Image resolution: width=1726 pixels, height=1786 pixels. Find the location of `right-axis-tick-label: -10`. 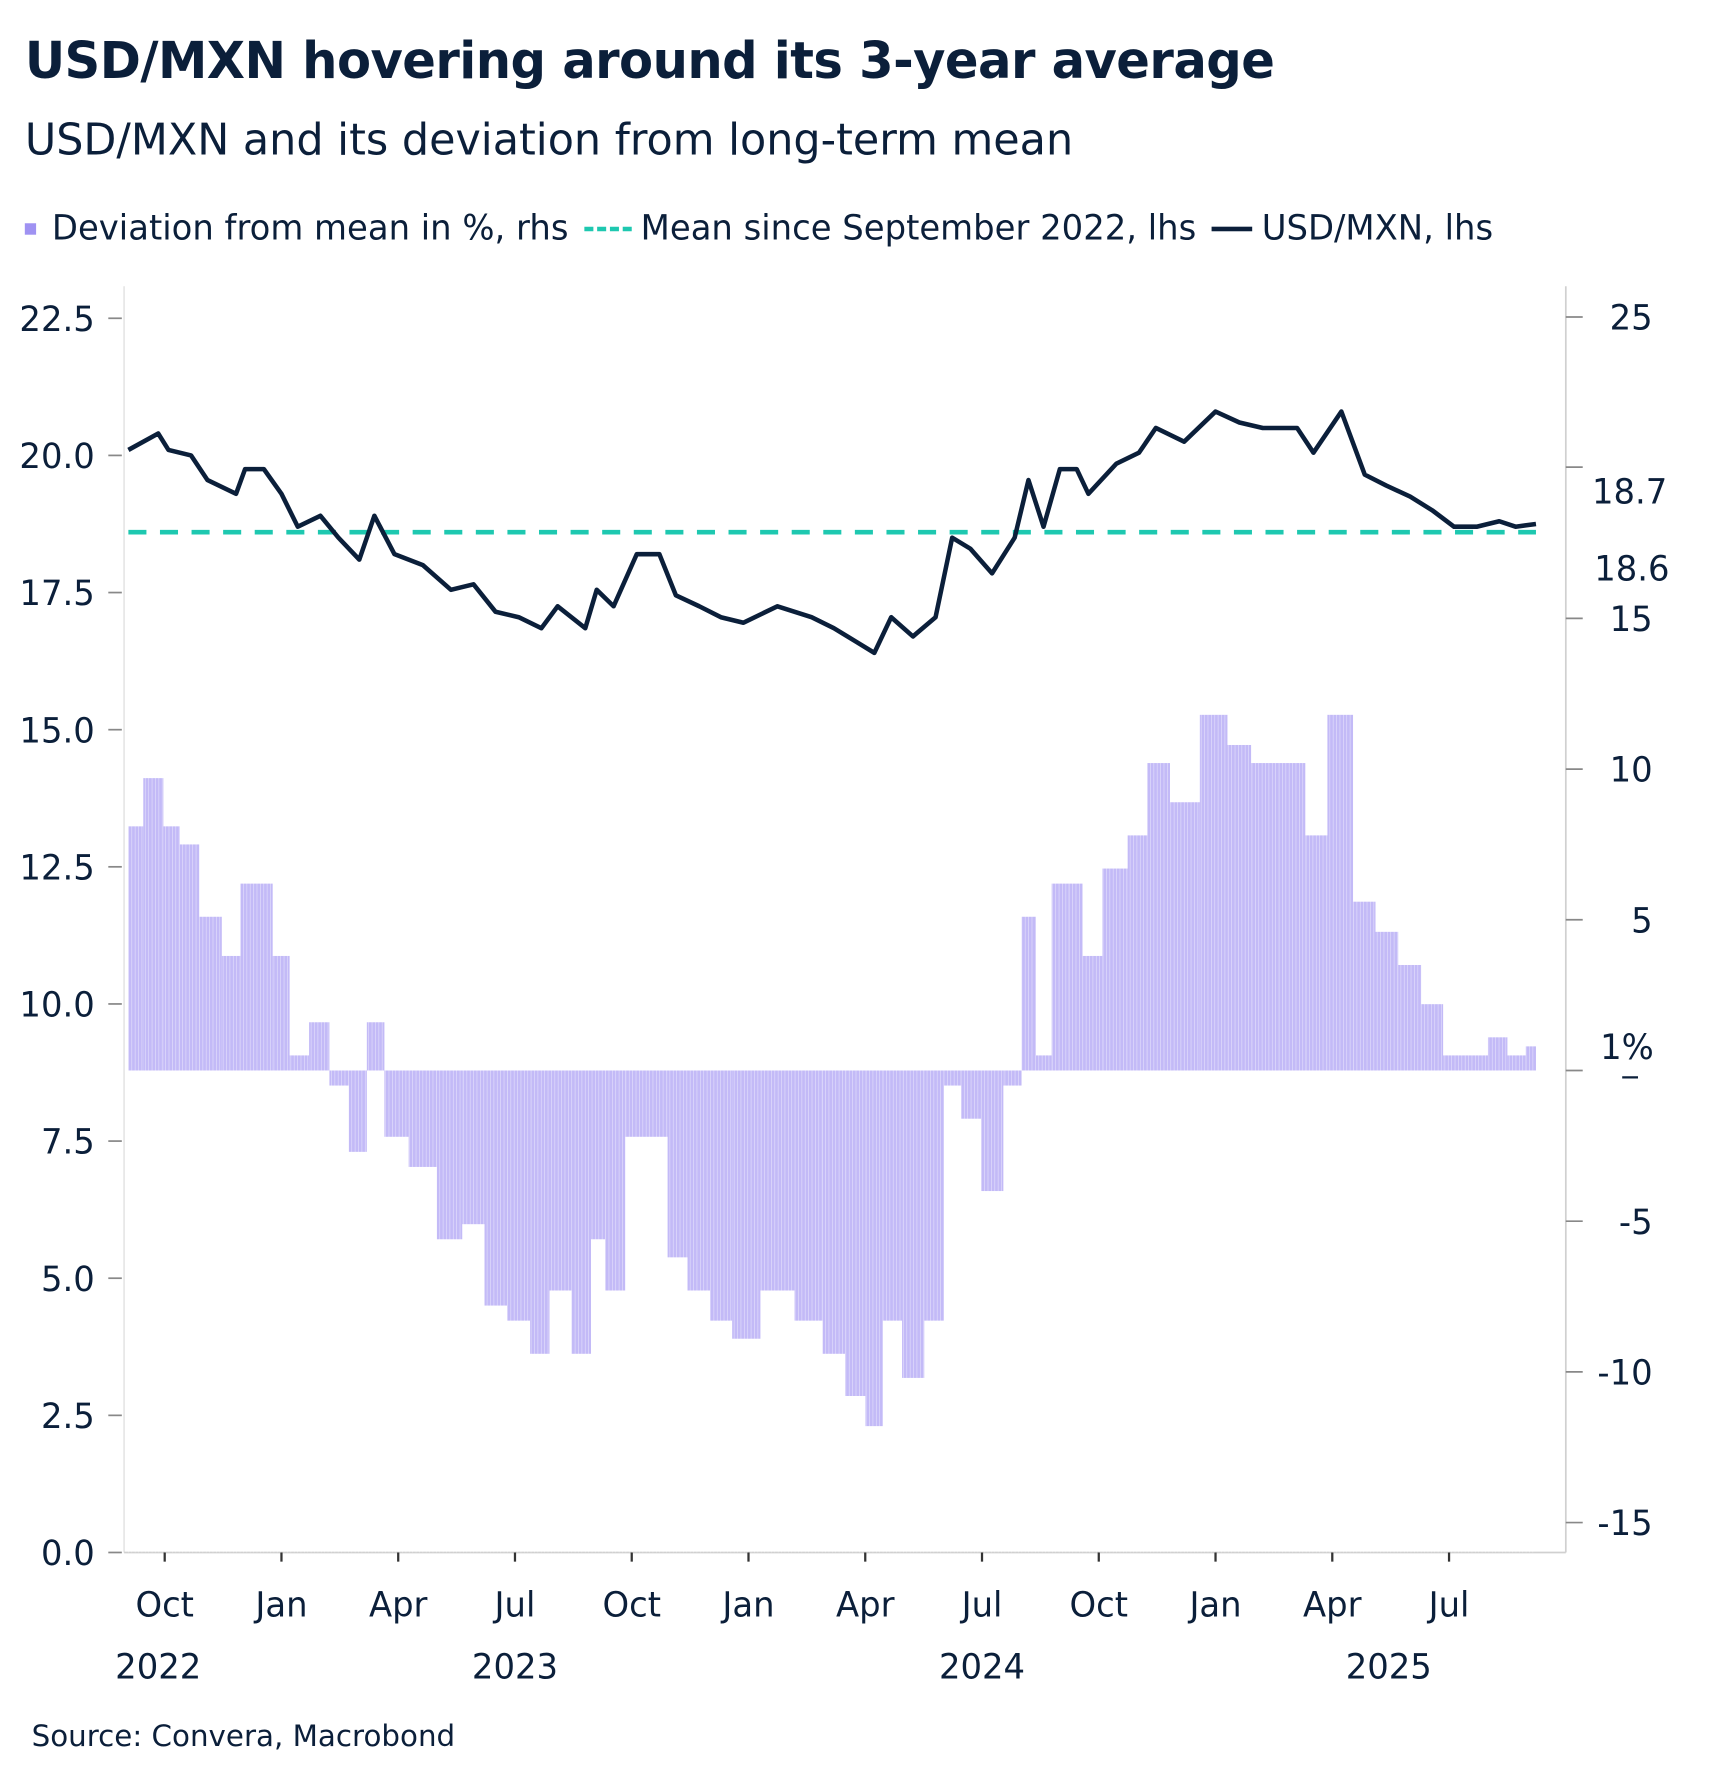

right-axis-tick-label: -10 is located at coordinates (1624, 1373).